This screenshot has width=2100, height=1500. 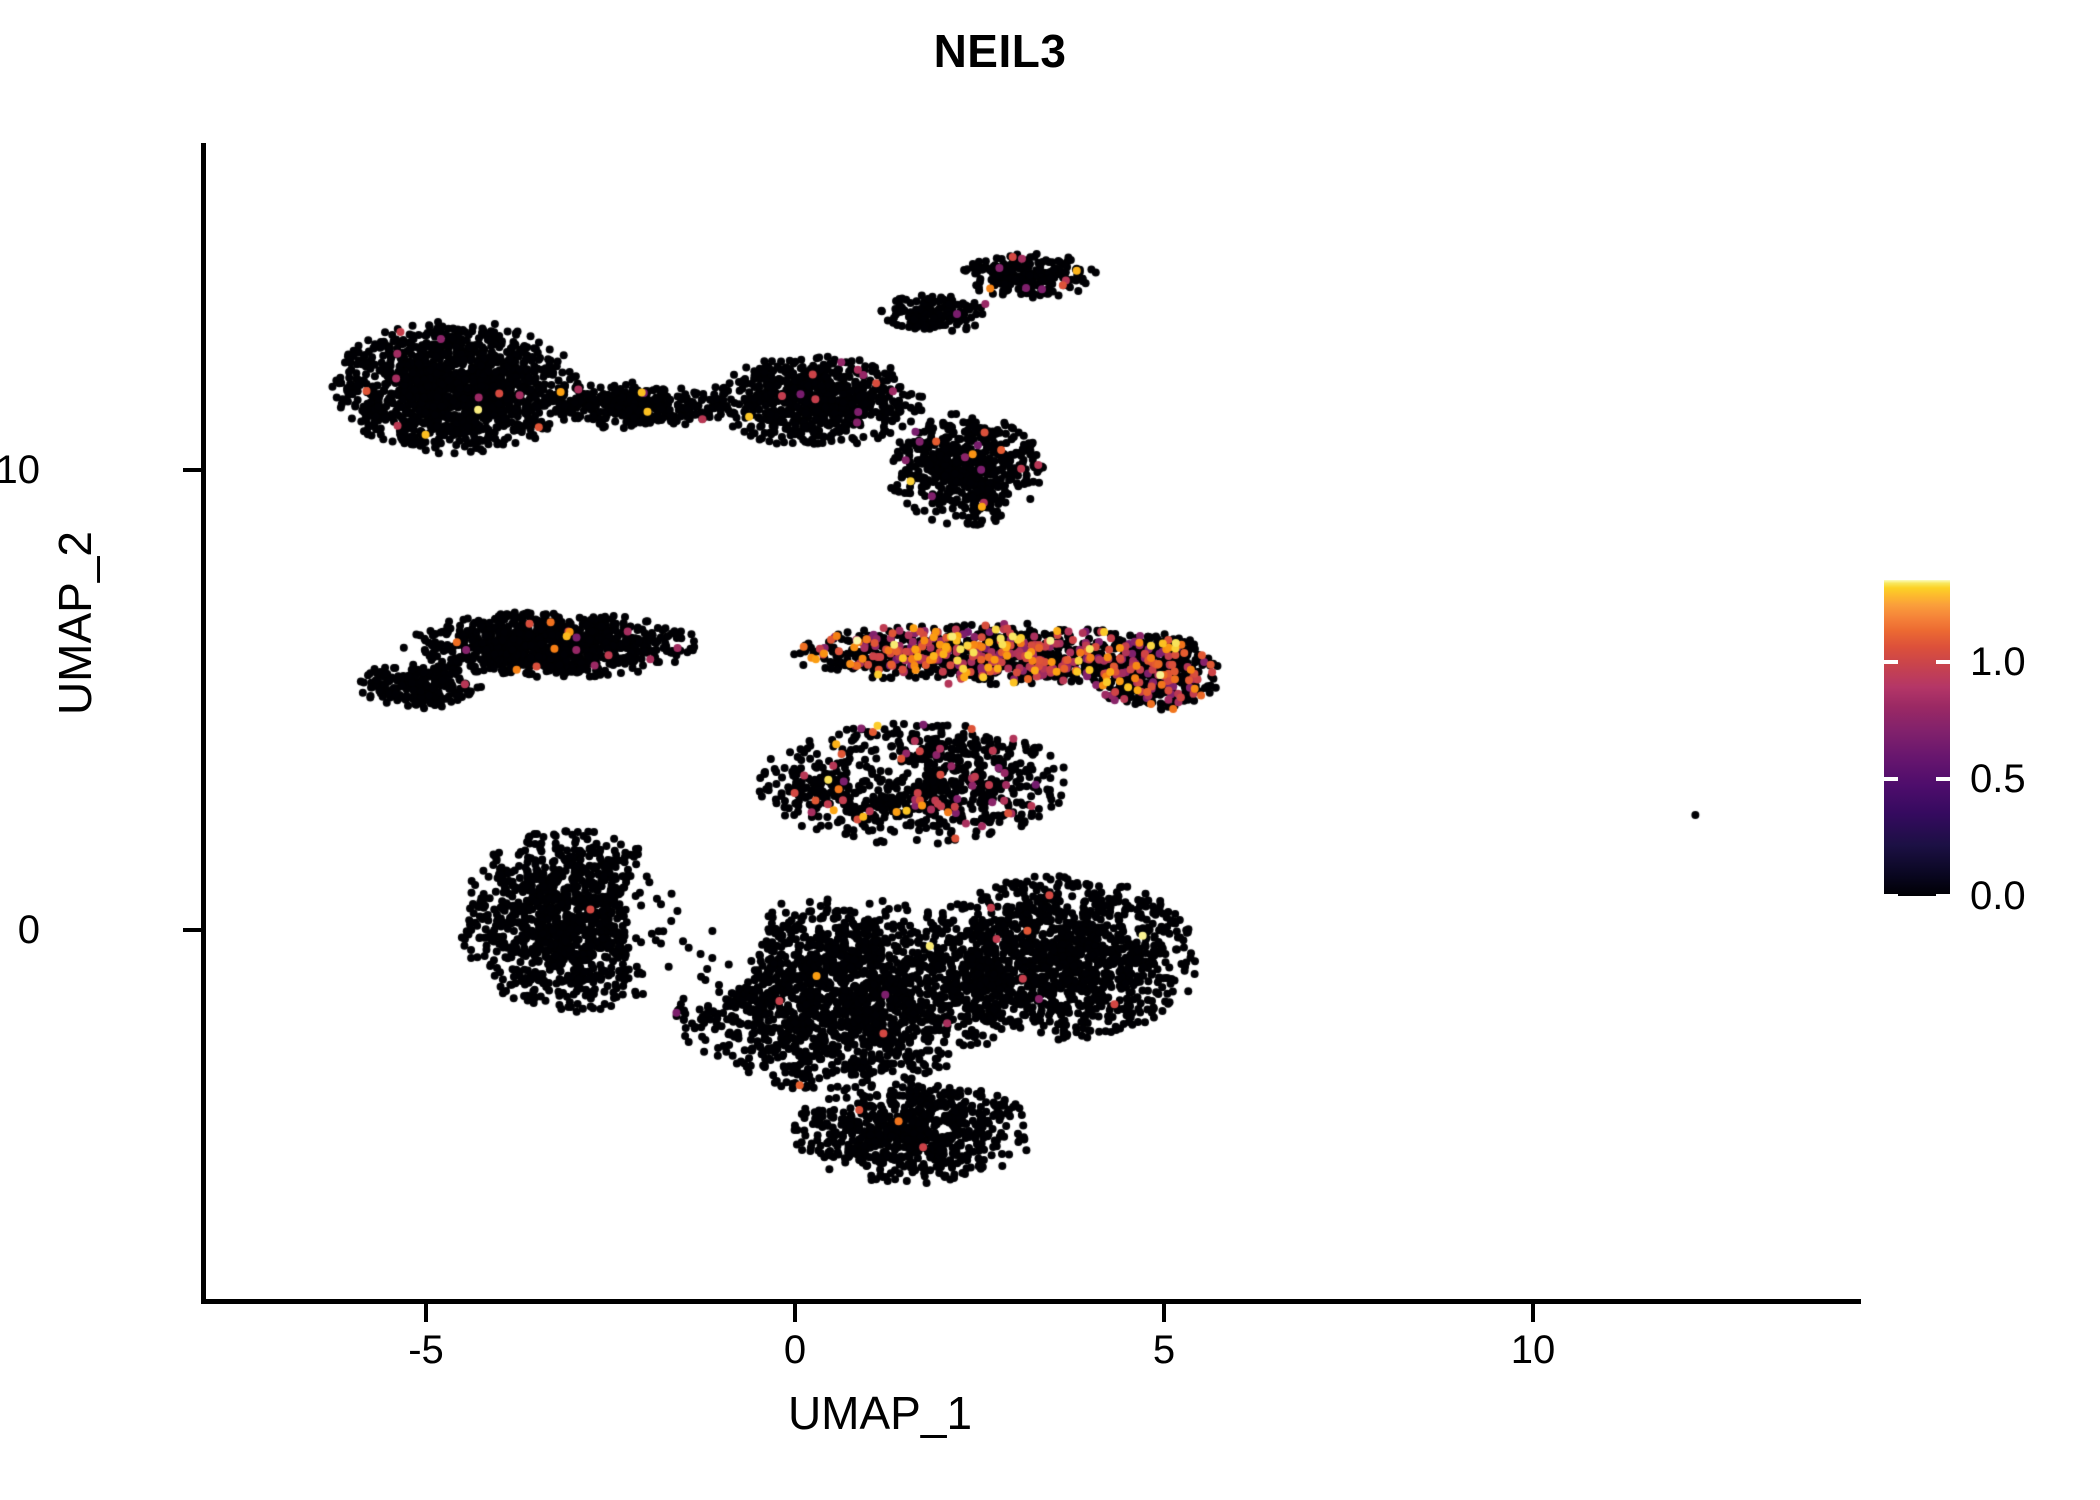 What do you see at coordinates (426, 1350) in the screenshot?
I see `x-tick-label: -5` at bounding box center [426, 1350].